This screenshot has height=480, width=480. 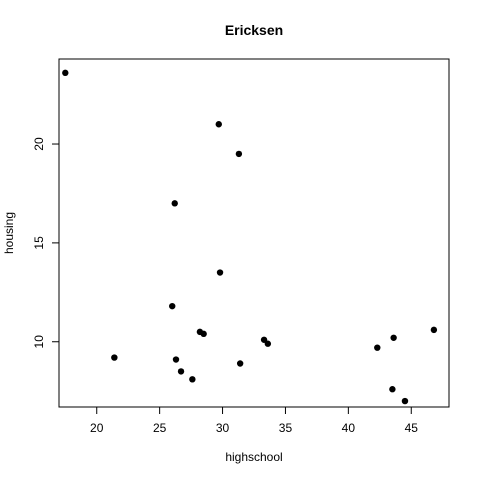 I want to click on x-tick-label: 40, so click(x=349, y=428).